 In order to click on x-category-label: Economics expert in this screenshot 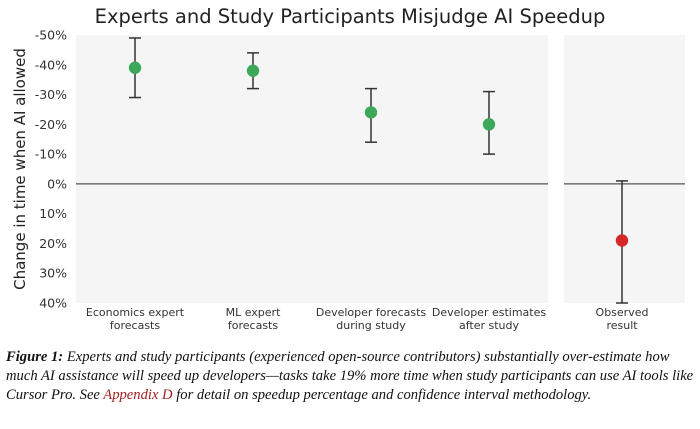, I will do `click(135, 312)`.